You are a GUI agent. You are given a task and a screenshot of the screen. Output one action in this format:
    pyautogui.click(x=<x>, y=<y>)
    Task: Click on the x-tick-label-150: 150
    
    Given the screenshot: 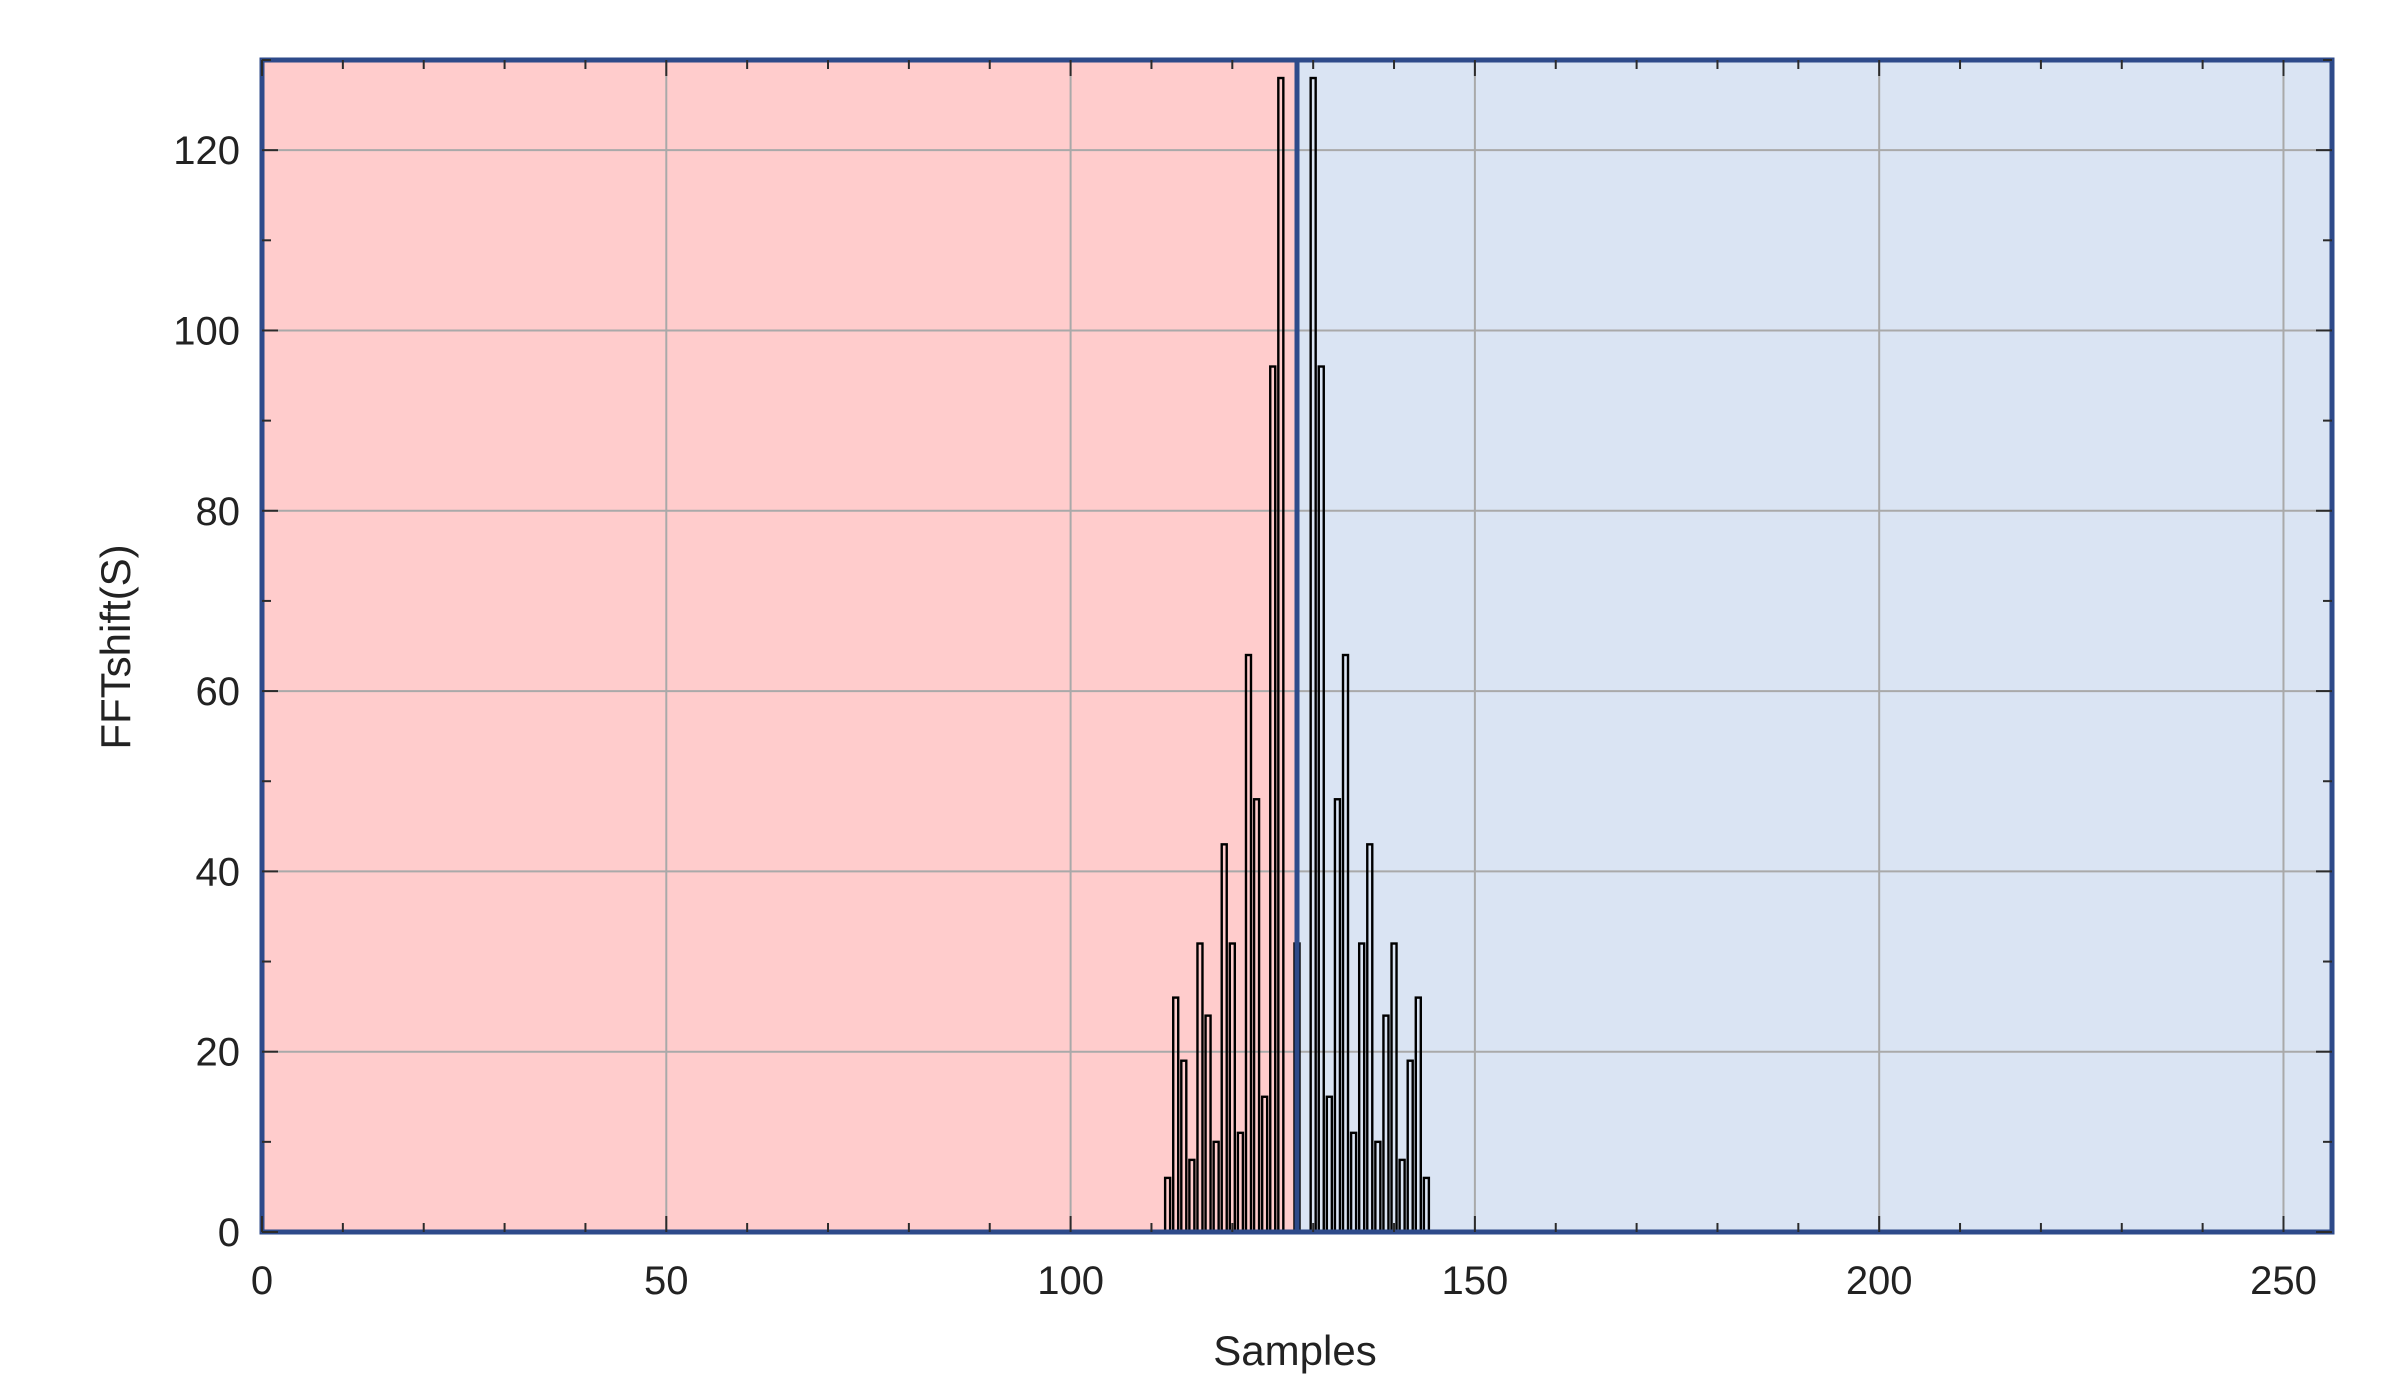 What is the action you would take?
    pyautogui.click(x=1475, y=1281)
    